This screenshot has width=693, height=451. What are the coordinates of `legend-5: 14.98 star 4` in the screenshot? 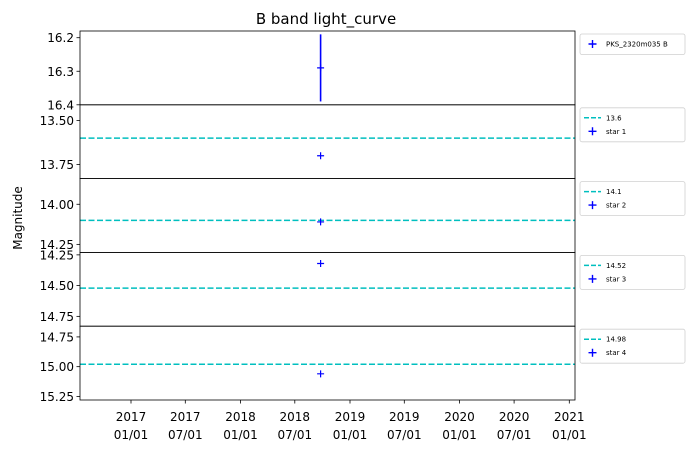 It's located at (632, 346).